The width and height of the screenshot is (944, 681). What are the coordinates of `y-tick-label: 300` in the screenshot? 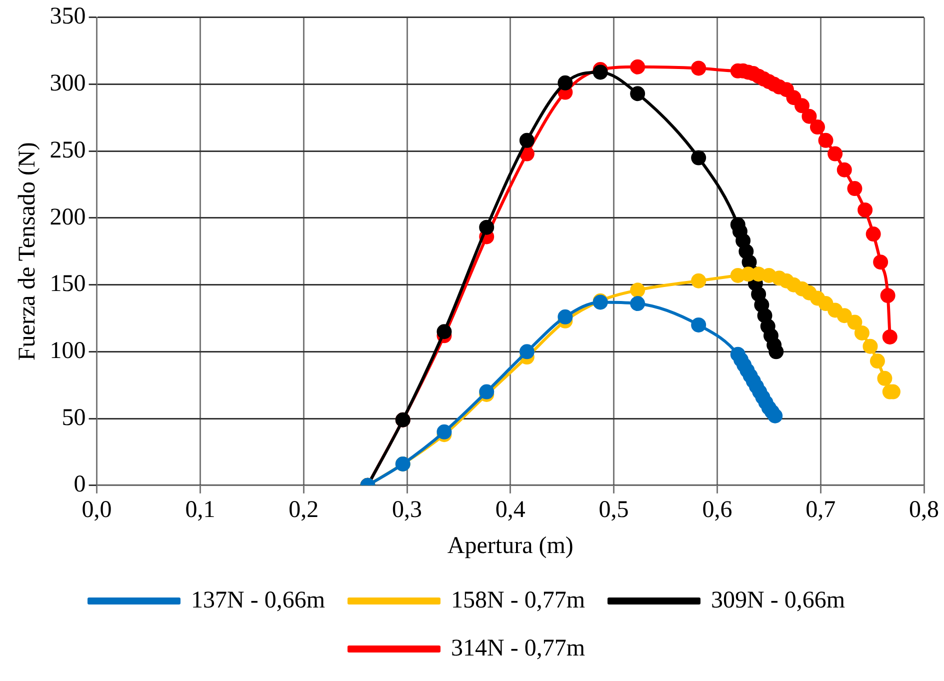 It's located at (68, 83).